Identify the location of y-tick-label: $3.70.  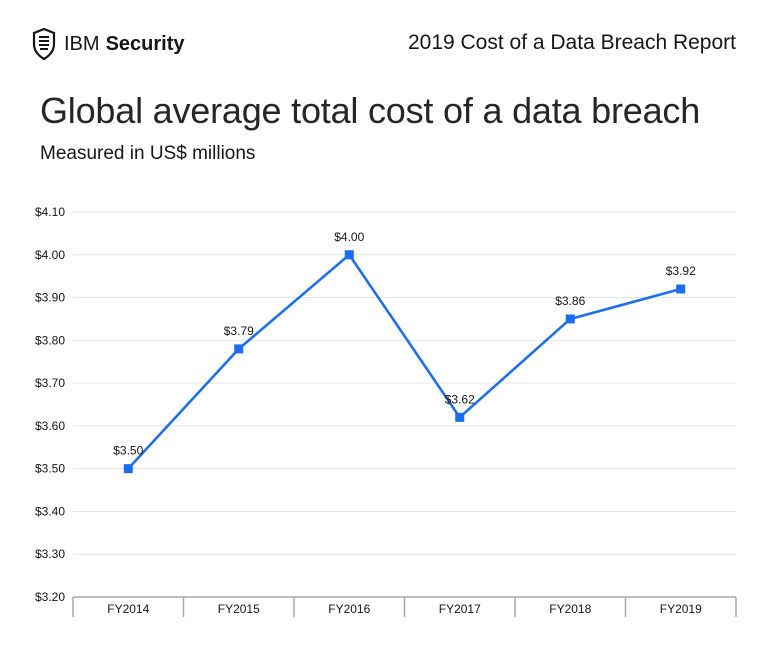
(50, 383).